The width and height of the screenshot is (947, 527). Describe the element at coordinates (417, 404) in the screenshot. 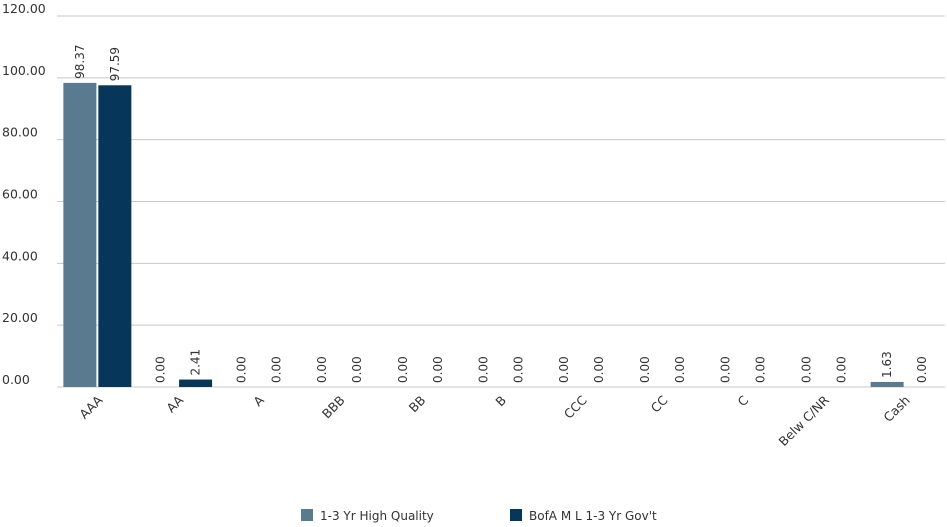

I see `x-tick-label: BB` at that location.